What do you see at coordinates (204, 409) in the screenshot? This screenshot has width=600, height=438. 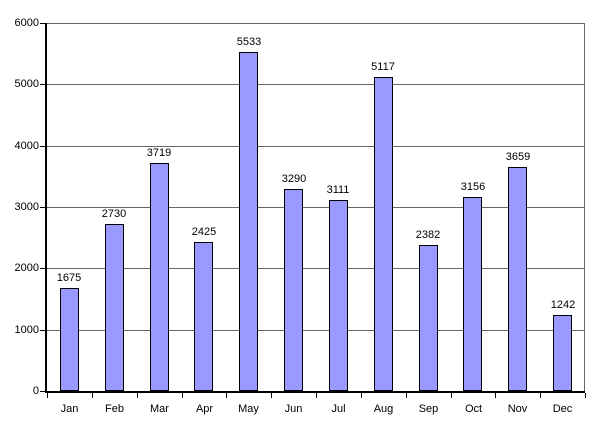 I see `x-axis-category-label: Apr` at bounding box center [204, 409].